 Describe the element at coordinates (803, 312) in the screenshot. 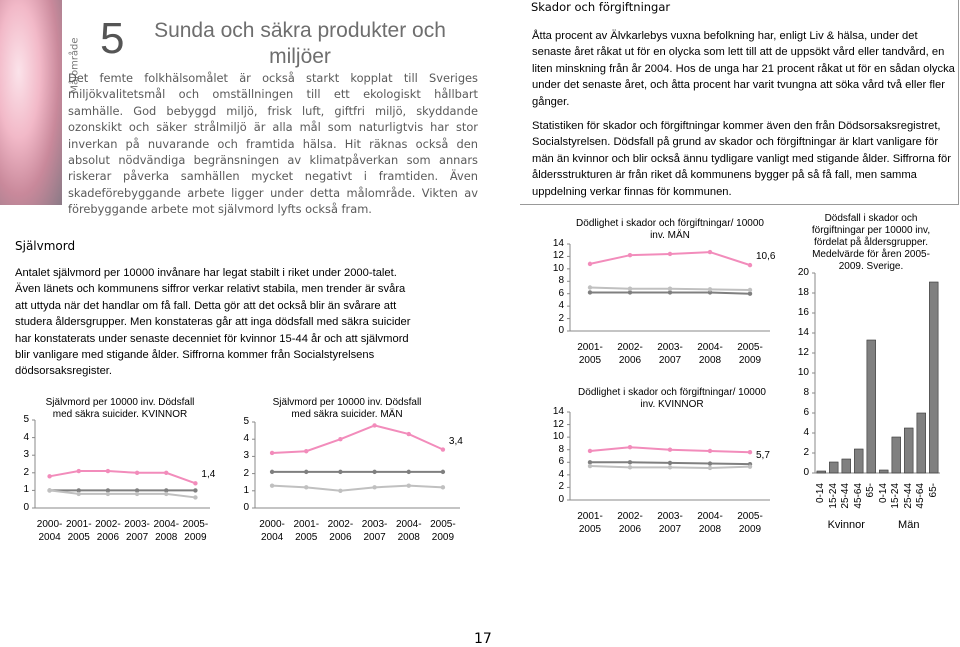

I see `y-tick-label: 16` at that location.